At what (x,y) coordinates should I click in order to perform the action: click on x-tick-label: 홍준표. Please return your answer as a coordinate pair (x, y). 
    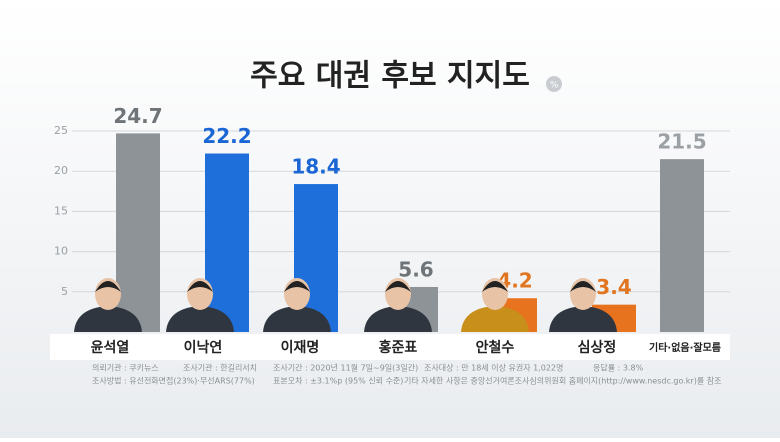
    Looking at the image, I should click on (398, 347).